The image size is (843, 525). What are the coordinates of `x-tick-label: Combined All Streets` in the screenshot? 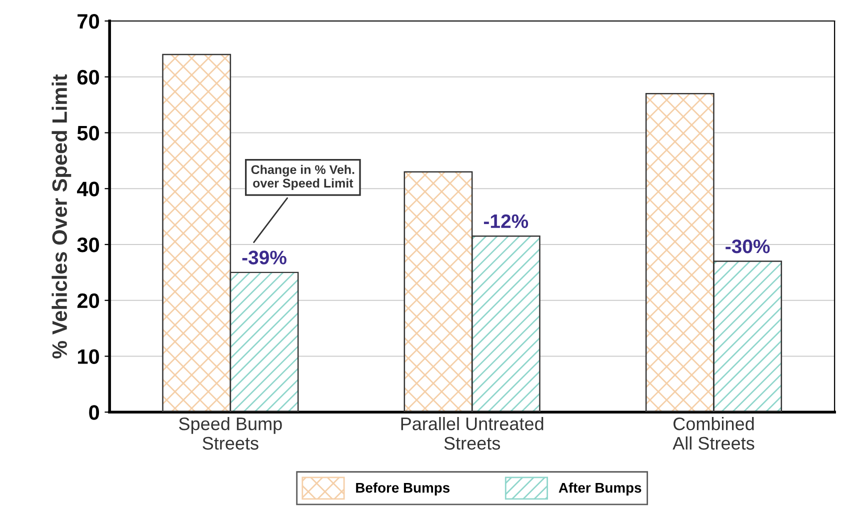 It's located at (713, 433).